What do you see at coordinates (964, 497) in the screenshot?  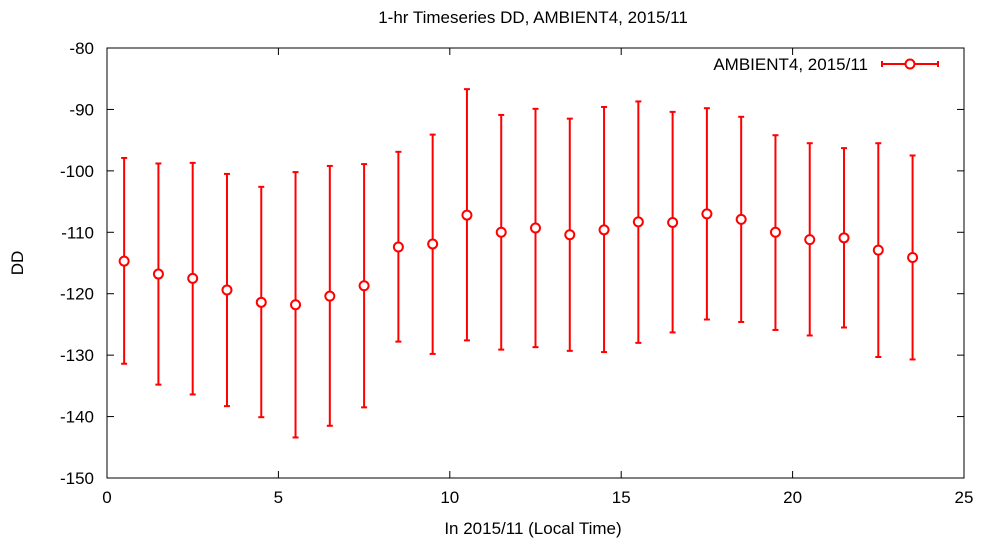 I see `x-tick-label: 25` at bounding box center [964, 497].